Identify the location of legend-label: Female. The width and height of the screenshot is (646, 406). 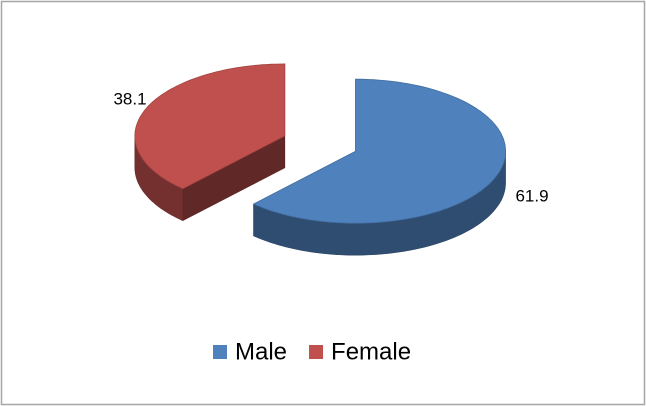
(371, 351).